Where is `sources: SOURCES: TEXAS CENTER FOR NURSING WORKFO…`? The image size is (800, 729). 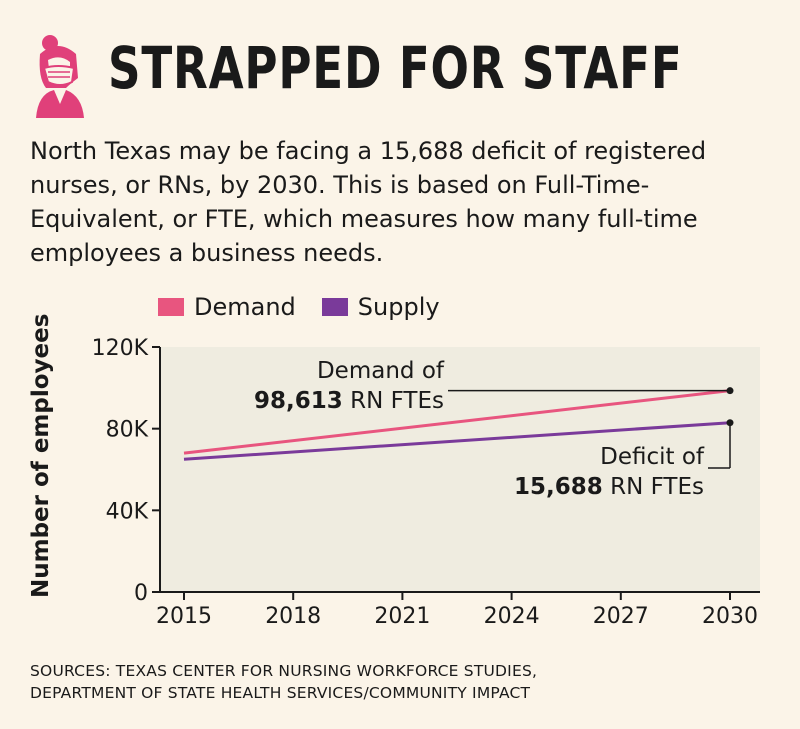 sources: SOURCES: TEXAS CENTER FOR NURSING WORKFO… is located at coordinates (410, 682).